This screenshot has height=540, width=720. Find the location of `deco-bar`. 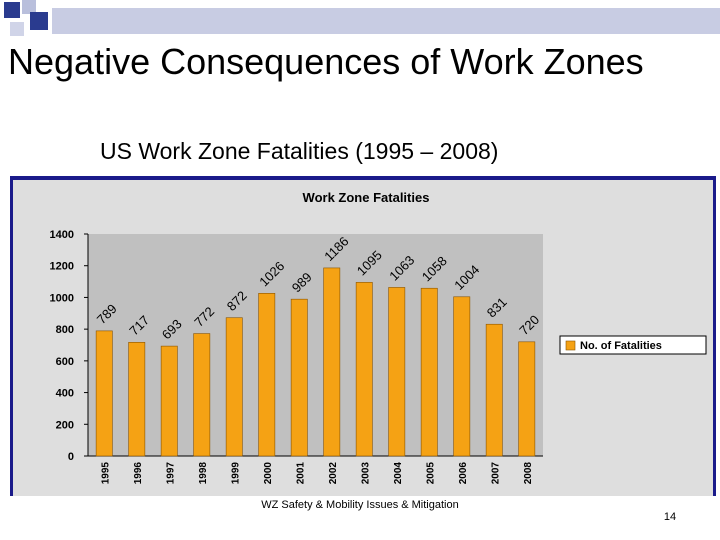

deco-bar is located at coordinates (386, 21).